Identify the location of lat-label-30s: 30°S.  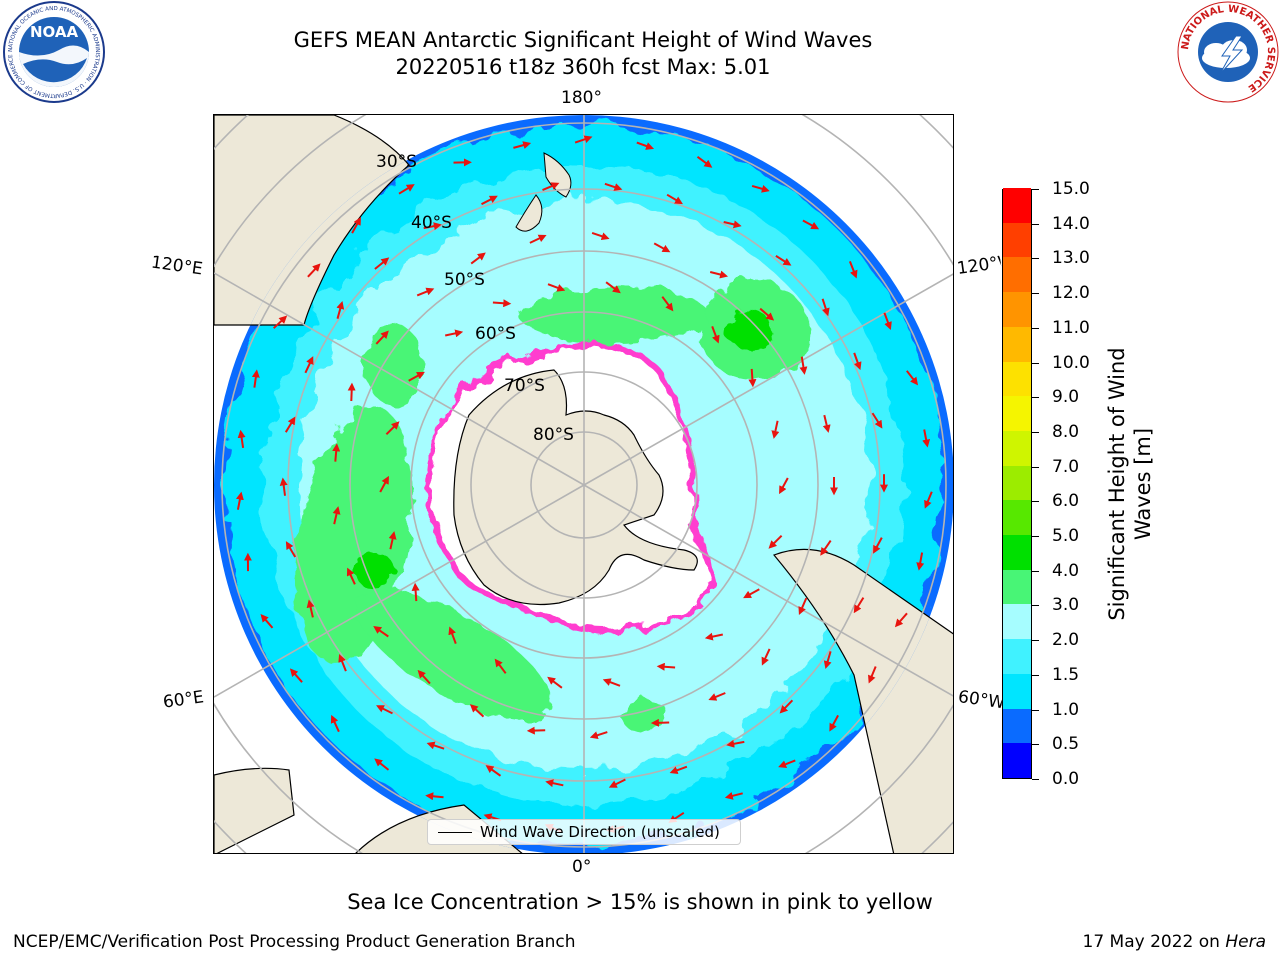
(396, 162).